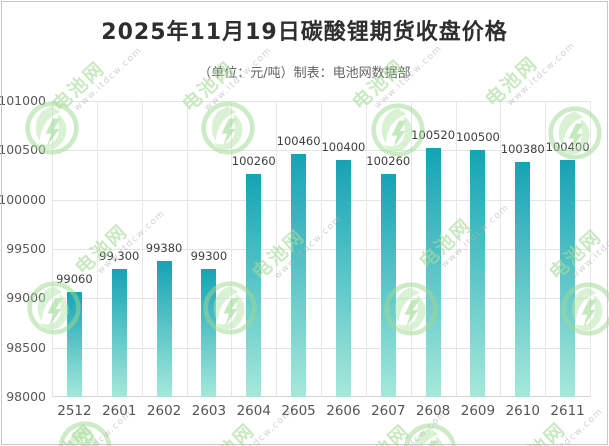 The image size is (609, 446). What do you see at coordinates (478, 411) in the screenshot?
I see `x-axis-tick-label: 2609` at bounding box center [478, 411].